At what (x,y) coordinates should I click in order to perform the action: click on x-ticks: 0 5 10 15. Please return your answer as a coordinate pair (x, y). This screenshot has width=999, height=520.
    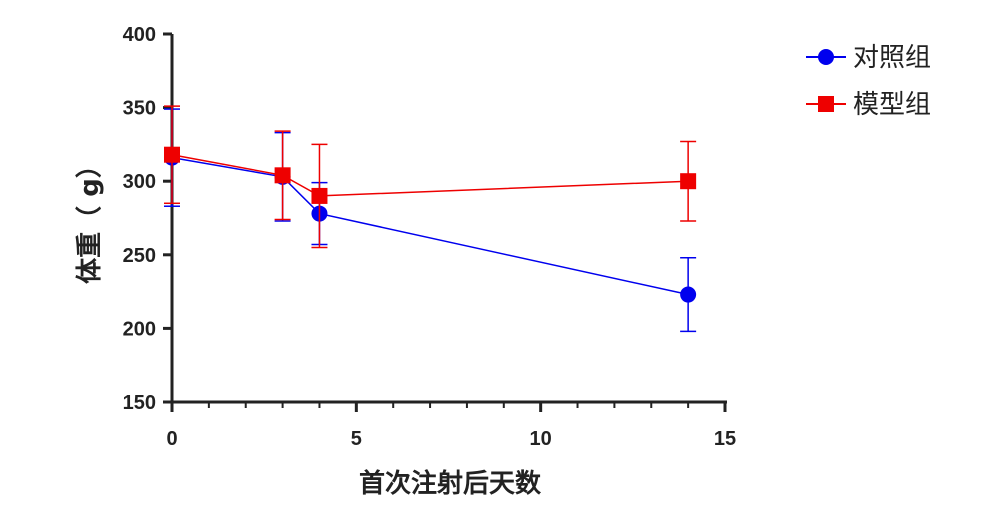
    Looking at the image, I should click on (451, 426).